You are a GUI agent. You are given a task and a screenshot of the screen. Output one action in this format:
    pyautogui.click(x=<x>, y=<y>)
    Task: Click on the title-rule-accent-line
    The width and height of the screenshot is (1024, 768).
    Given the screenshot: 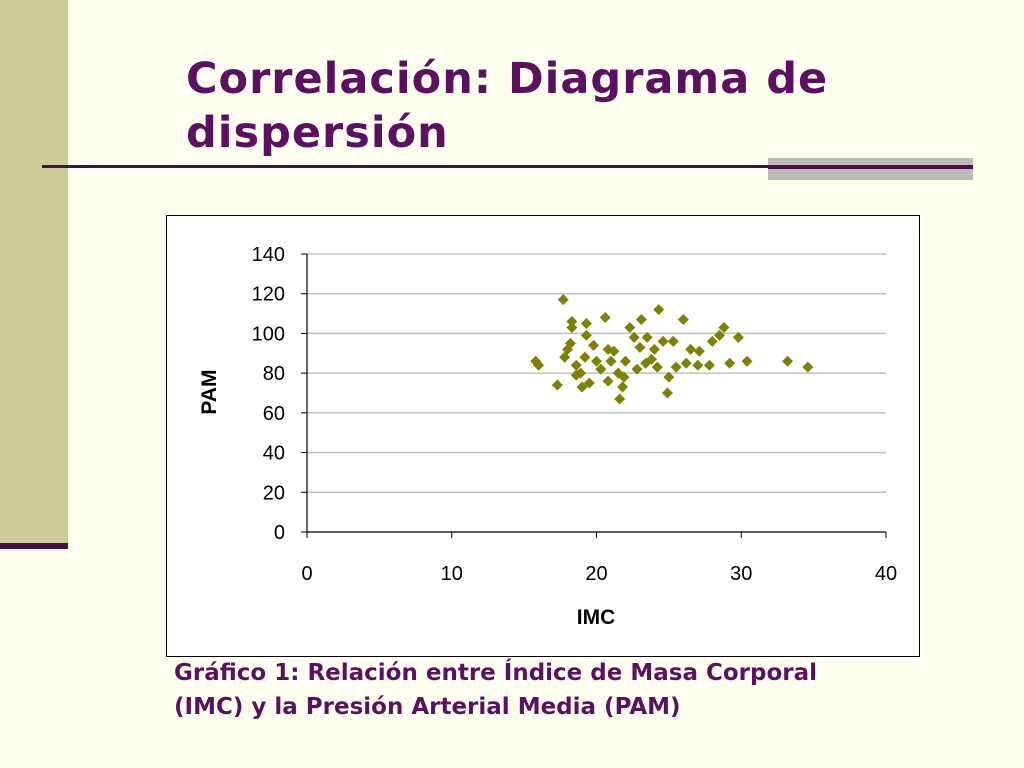 What is the action you would take?
    pyautogui.click(x=870, y=167)
    